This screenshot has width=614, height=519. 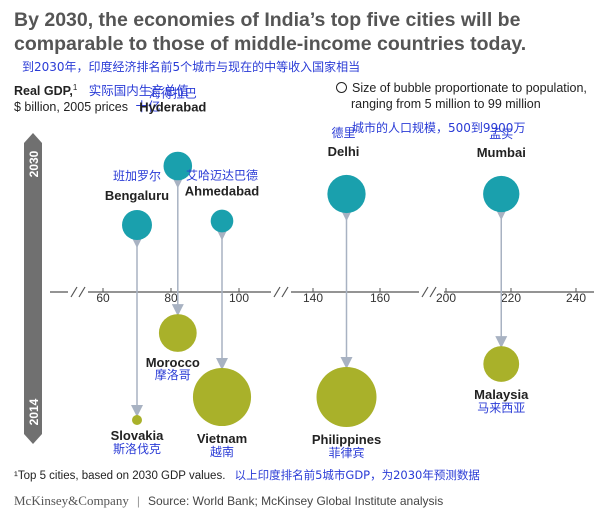 I want to click on x-tick-label: 100, so click(x=239, y=298).